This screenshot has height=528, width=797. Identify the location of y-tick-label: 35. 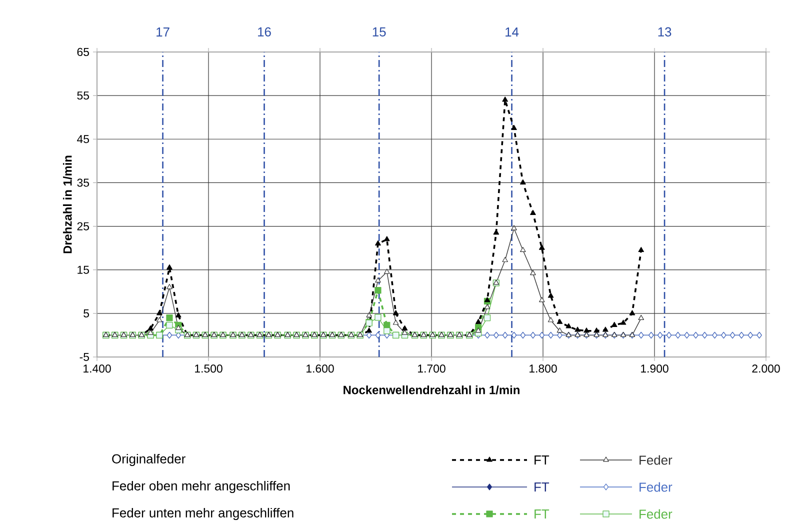
(83, 182).